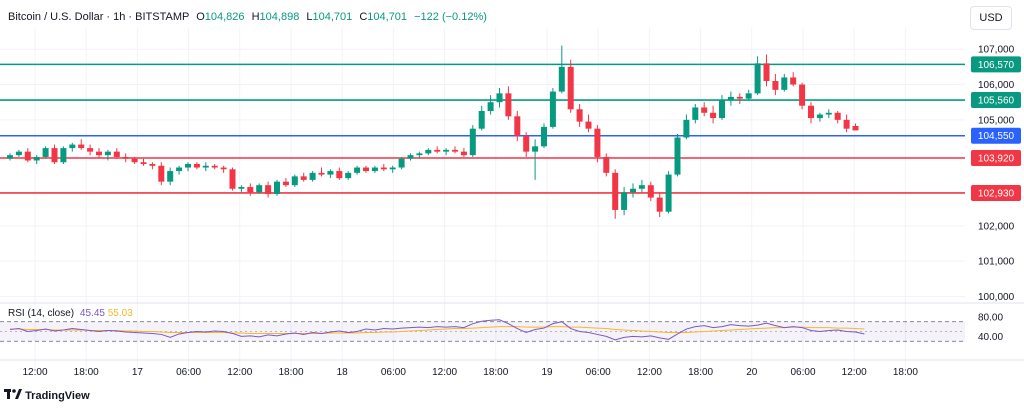 The image size is (1024, 408). What do you see at coordinates (92, 313) in the screenshot?
I see `rsi-value: 45.45` at bounding box center [92, 313].